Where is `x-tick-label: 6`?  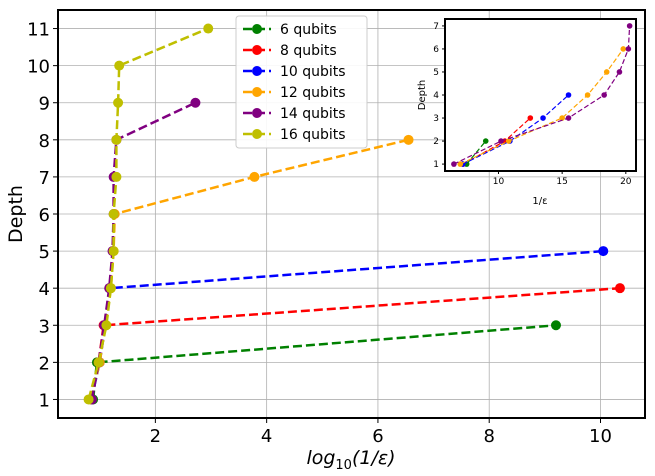
x-tick-label: 6 is located at coordinates (377, 436).